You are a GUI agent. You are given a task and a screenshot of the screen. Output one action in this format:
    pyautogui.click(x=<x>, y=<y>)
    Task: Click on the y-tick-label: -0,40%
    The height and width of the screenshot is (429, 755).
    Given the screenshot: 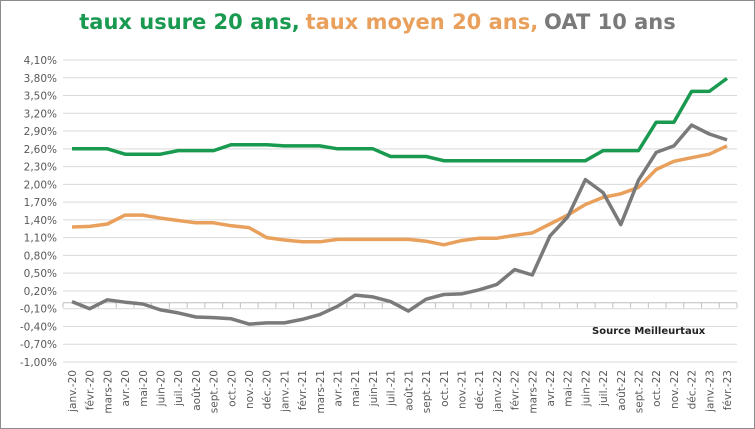 What is the action you would take?
    pyautogui.click(x=38, y=327)
    